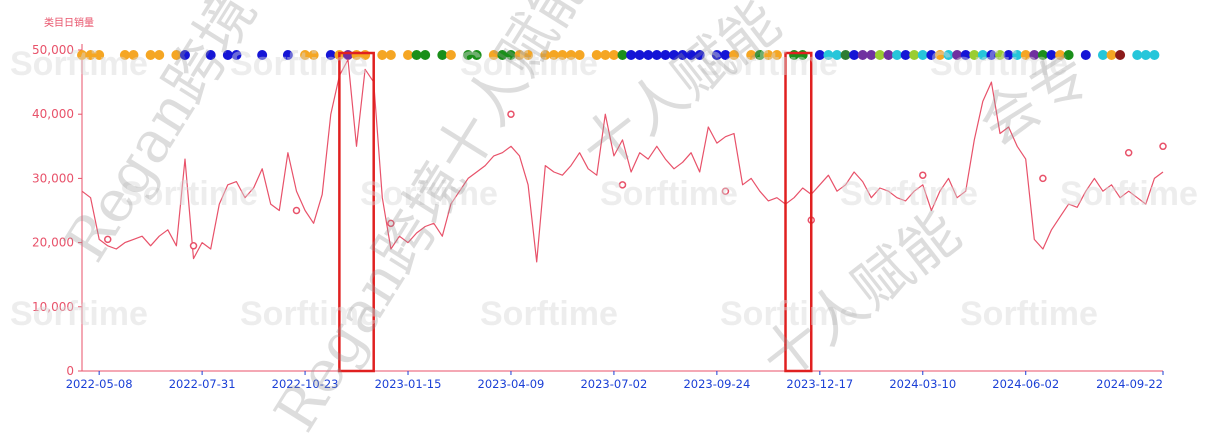 The height and width of the screenshot is (445, 1218). I want to click on y-tick-label: 30,000, so click(53, 178).